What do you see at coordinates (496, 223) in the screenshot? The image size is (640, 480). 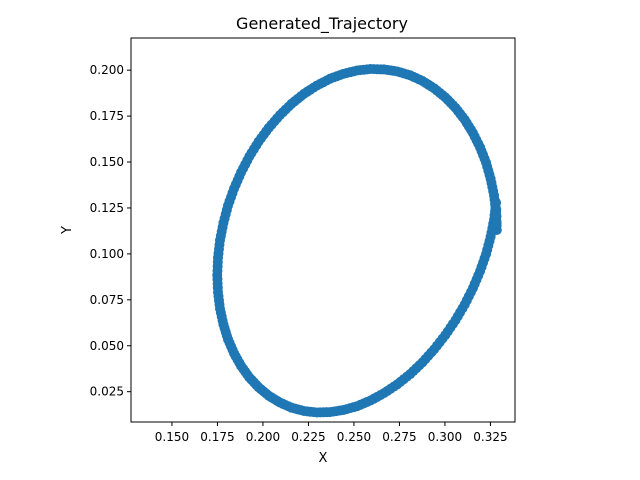 I see `scatter-point` at bounding box center [496, 223].